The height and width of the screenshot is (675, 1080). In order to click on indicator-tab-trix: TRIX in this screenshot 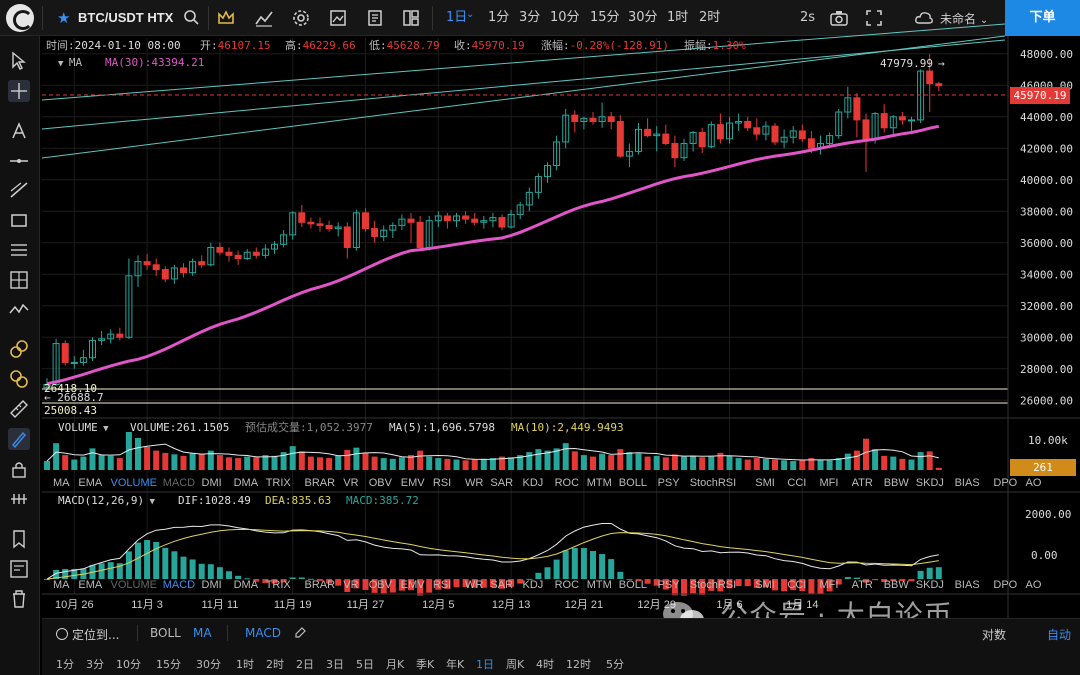, I will do `click(279, 483)`.